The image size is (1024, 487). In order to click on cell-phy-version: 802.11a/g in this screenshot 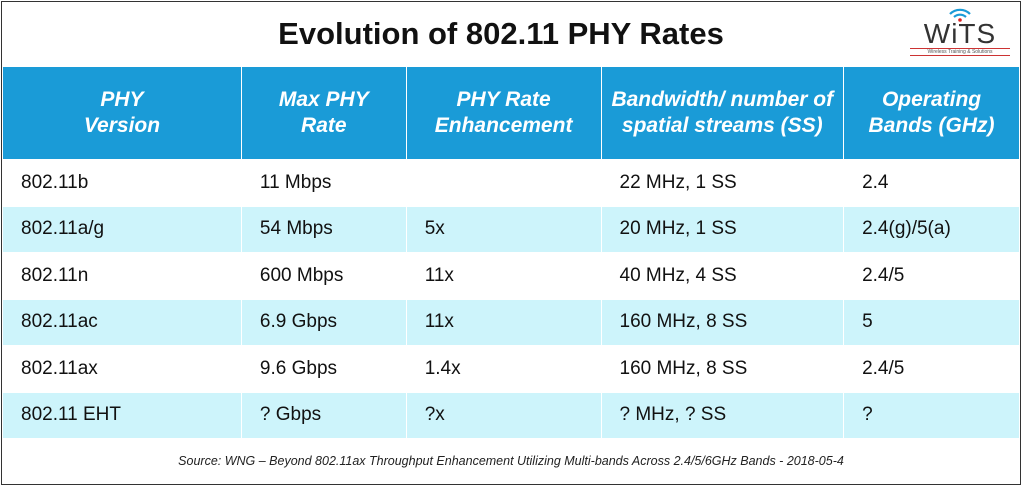, I will do `click(122, 229)`.